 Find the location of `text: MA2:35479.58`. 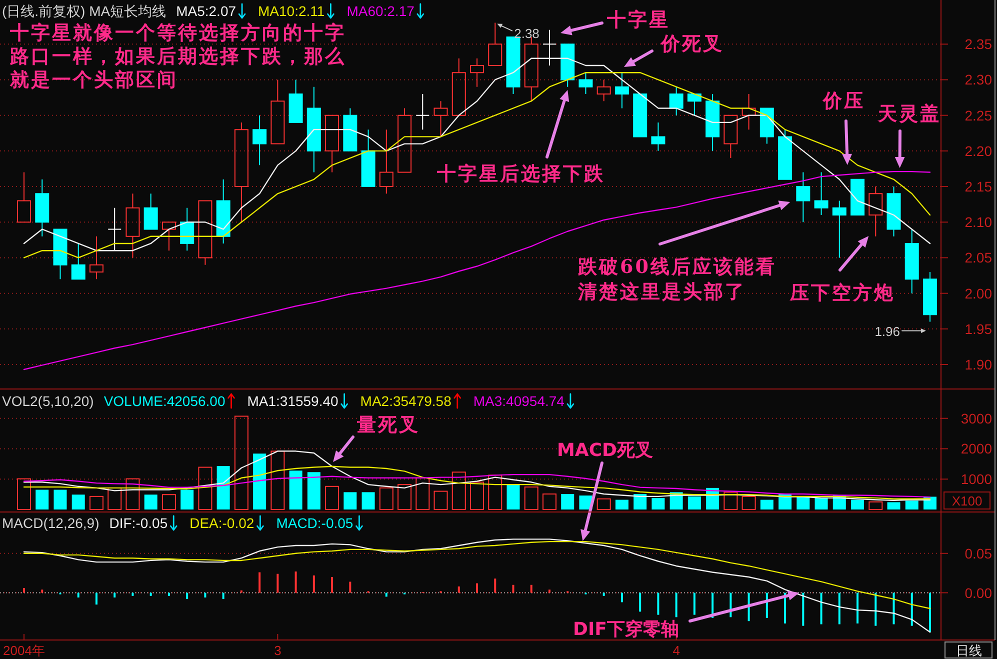

text: MA2:35479.58 is located at coordinates (406, 401).